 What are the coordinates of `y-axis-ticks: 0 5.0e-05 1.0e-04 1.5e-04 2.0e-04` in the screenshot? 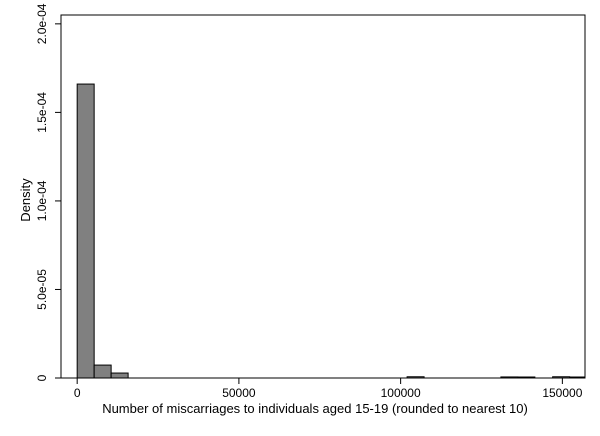 It's located at (48, 192).